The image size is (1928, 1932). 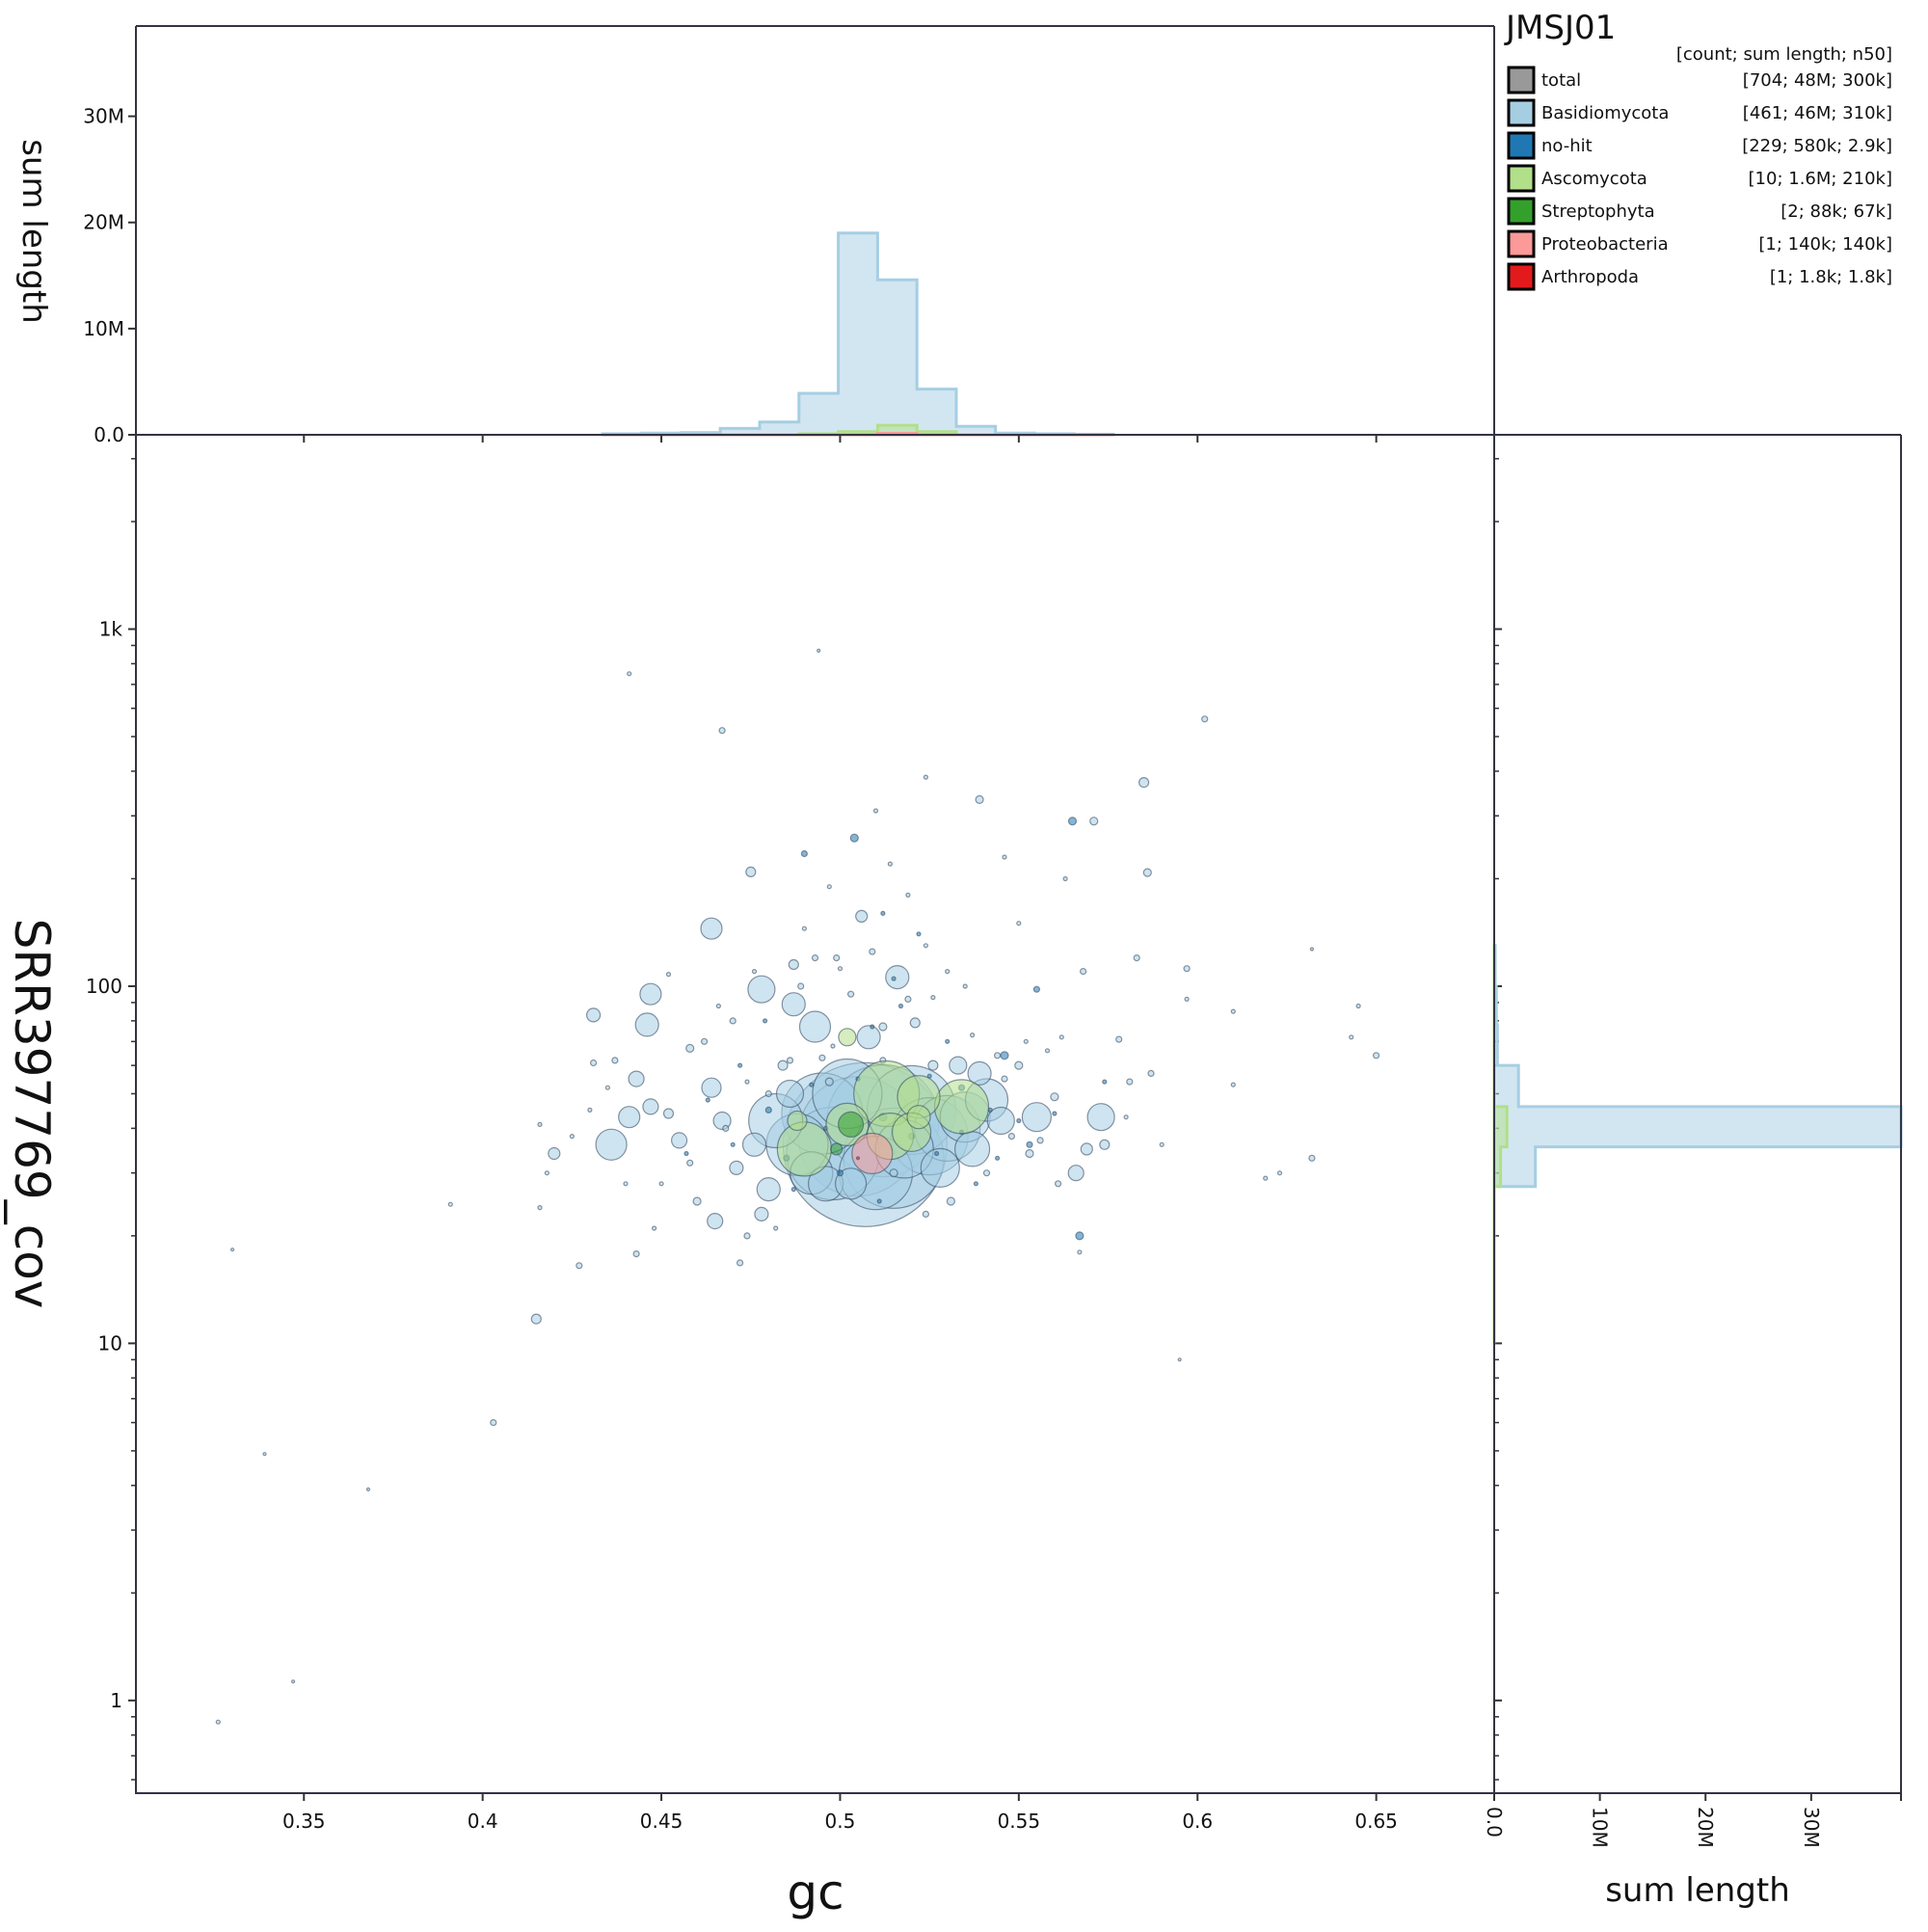 What do you see at coordinates (1821, 179) in the screenshot?
I see `legend-stats: [10; 1.6M; 210k]` at bounding box center [1821, 179].